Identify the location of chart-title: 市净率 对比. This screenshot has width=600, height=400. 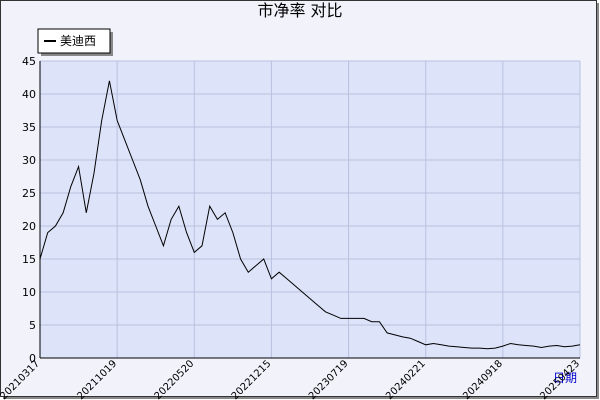
(299, 10).